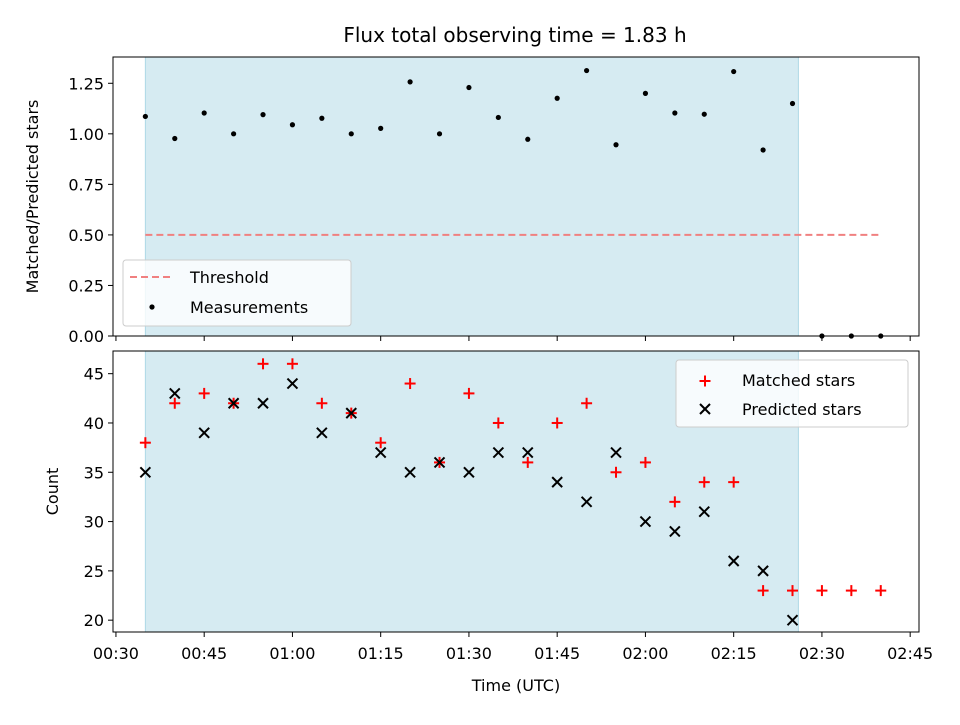  What do you see at coordinates (204, 653) in the screenshot?
I see `x-tick-label: 00:45` at bounding box center [204, 653].